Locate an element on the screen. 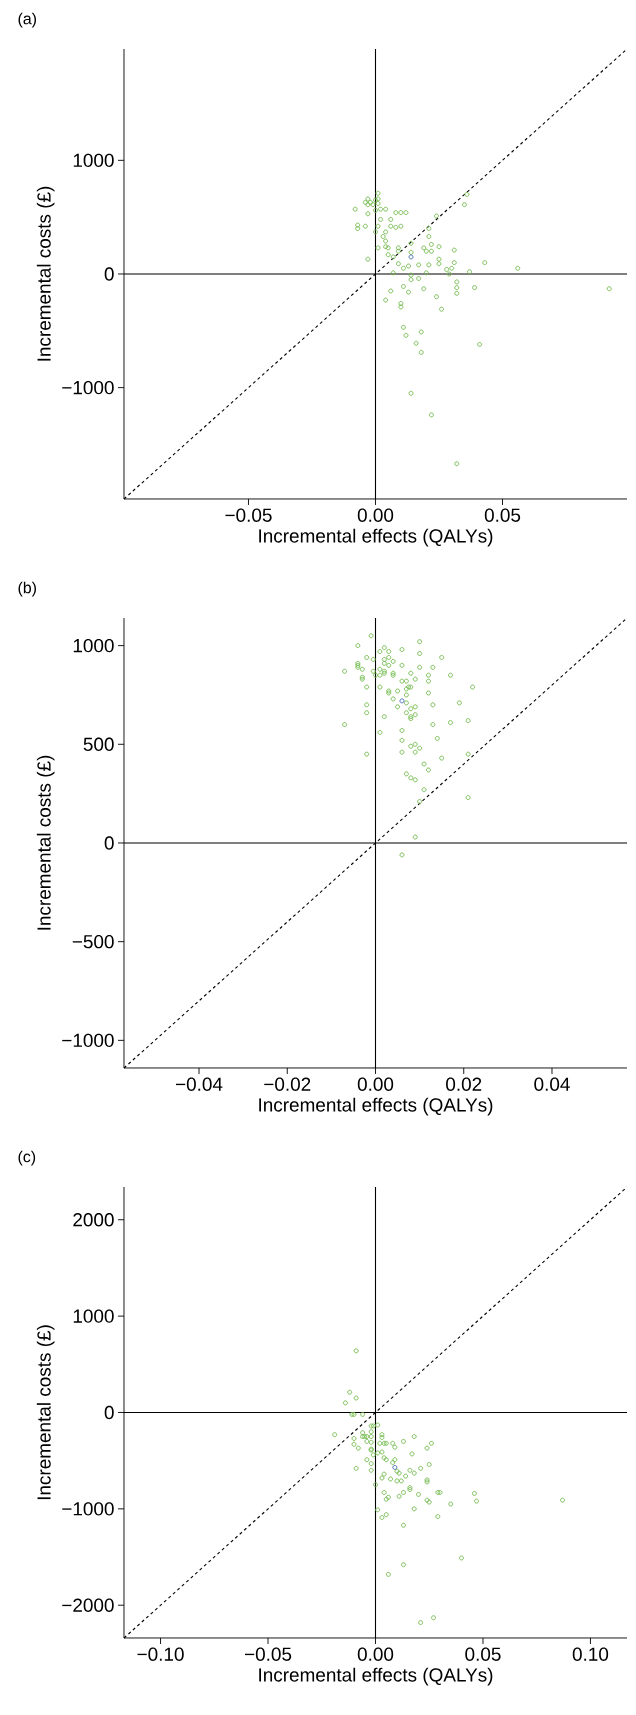 Image resolution: width=636 pixels, height=1715 pixels. x-tick-label: −0.10 is located at coordinates (160, 1654).